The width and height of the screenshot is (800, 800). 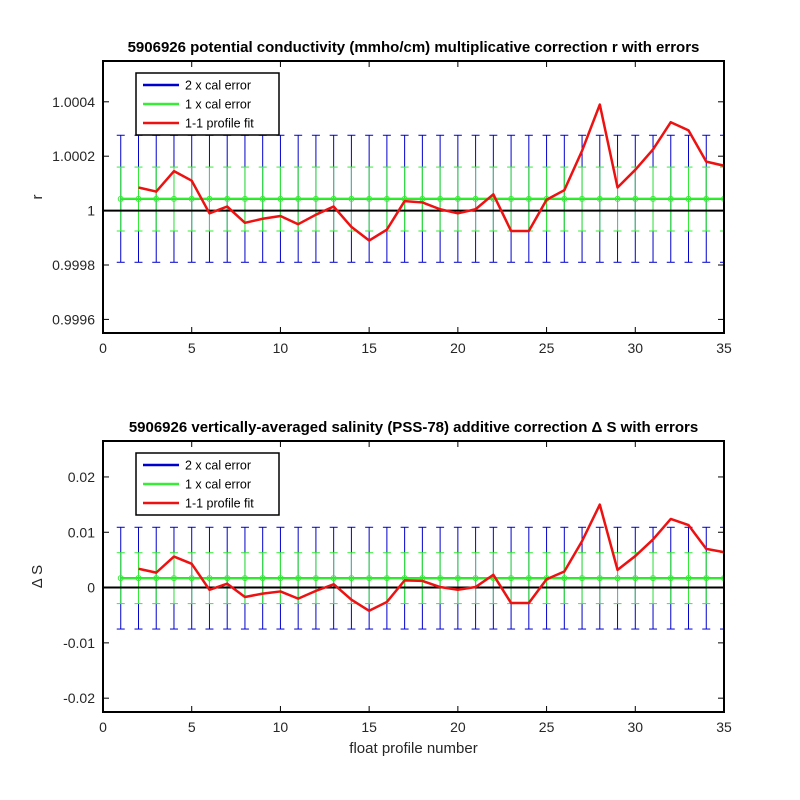 What do you see at coordinates (219, 124) in the screenshot?
I see `top-legend-label-fit: 1-1 profile fit` at bounding box center [219, 124].